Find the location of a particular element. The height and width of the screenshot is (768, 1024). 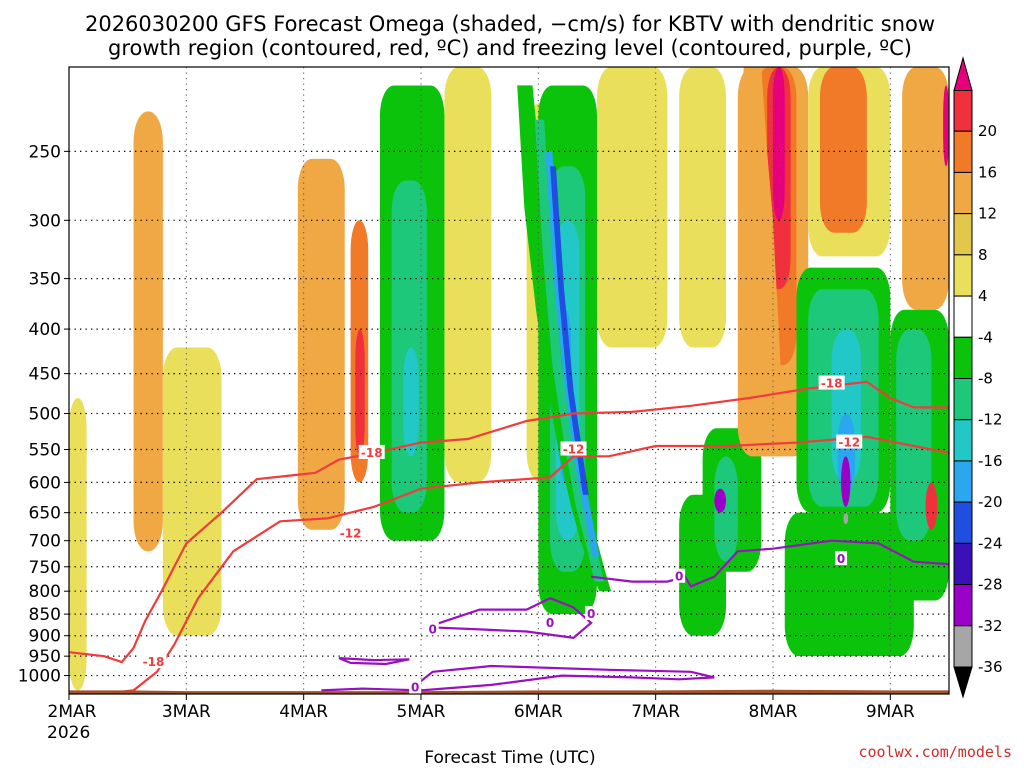

y-tick-label-600: 600 is located at coordinates (45, 483).